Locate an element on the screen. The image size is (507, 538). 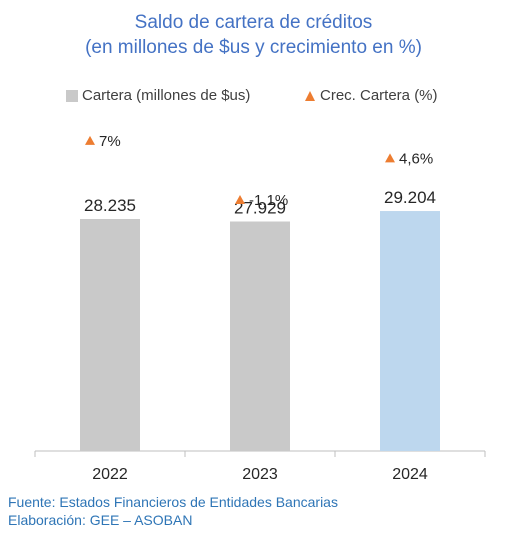
x-tick-label-2022: 2022 is located at coordinates (110, 474).